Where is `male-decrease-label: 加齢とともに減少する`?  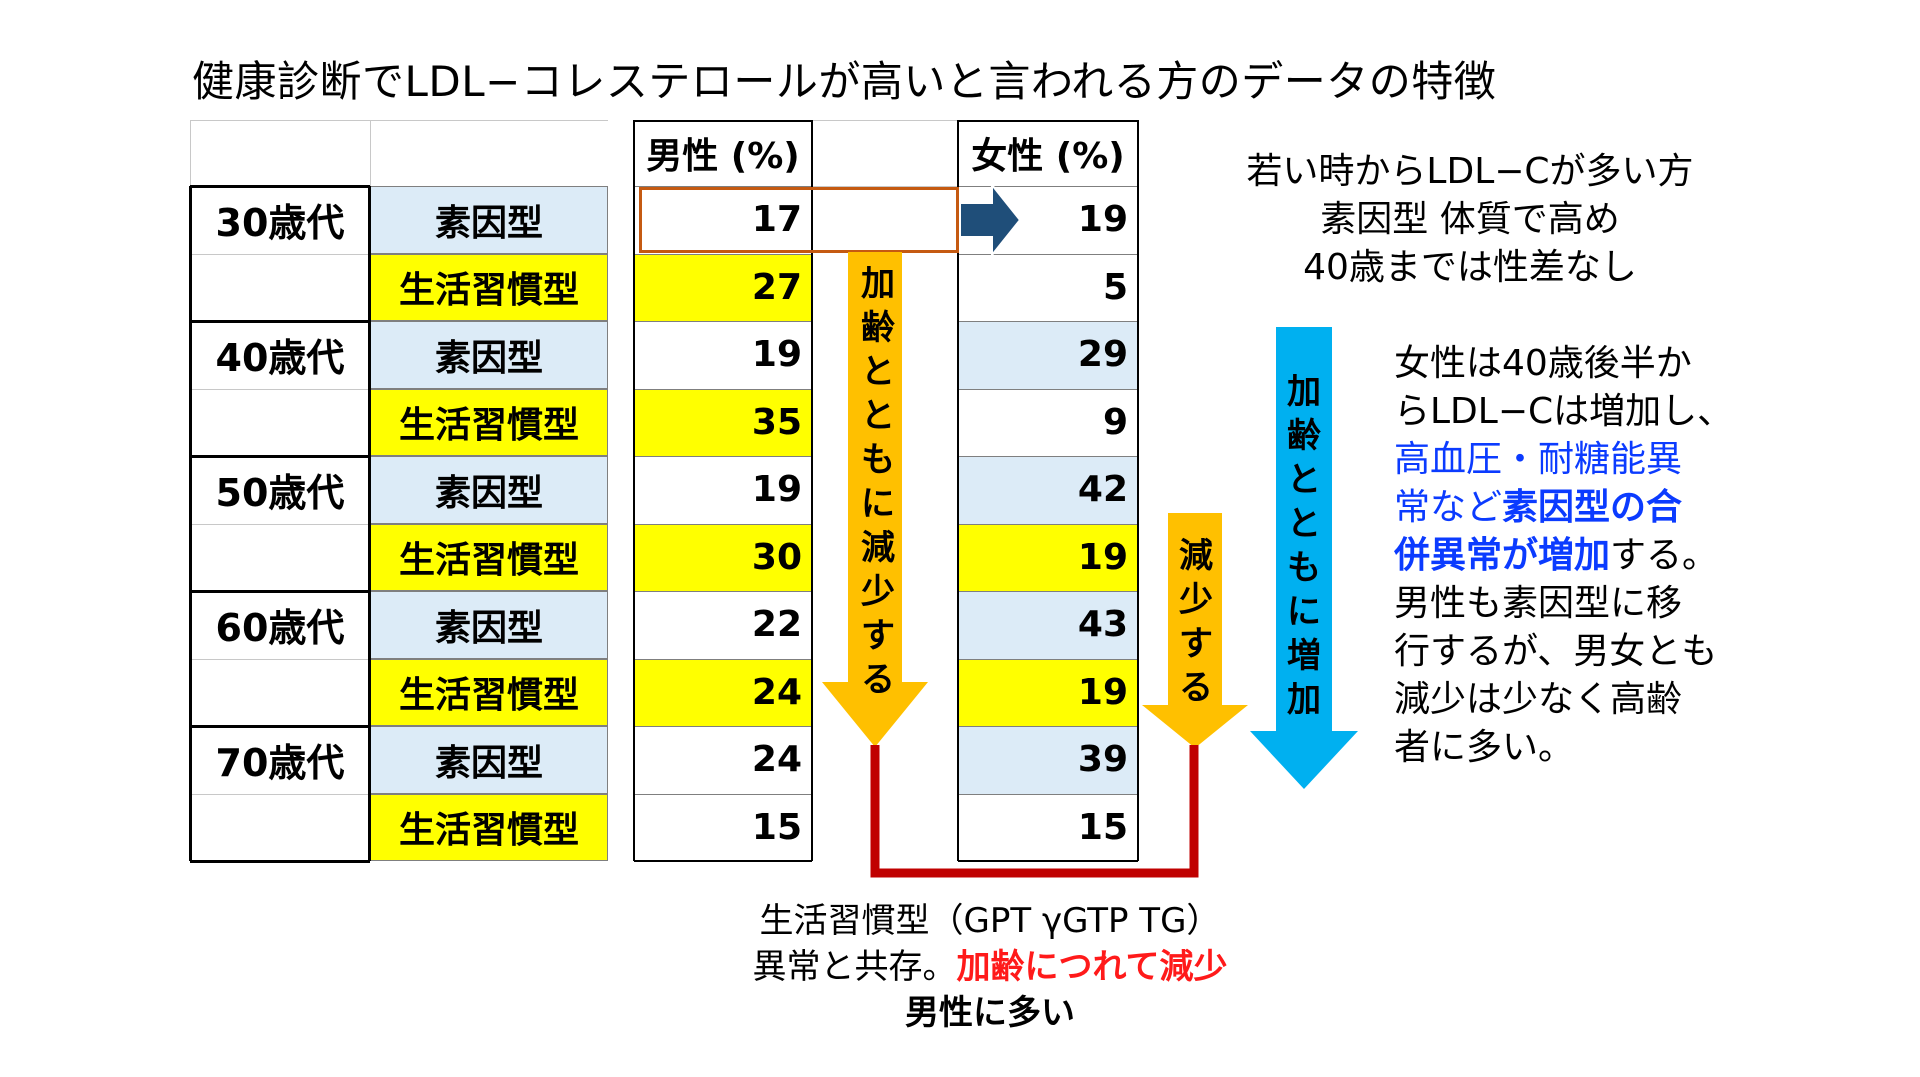
male-decrease-label: 加齢とともに減少する is located at coordinates (878, 482).